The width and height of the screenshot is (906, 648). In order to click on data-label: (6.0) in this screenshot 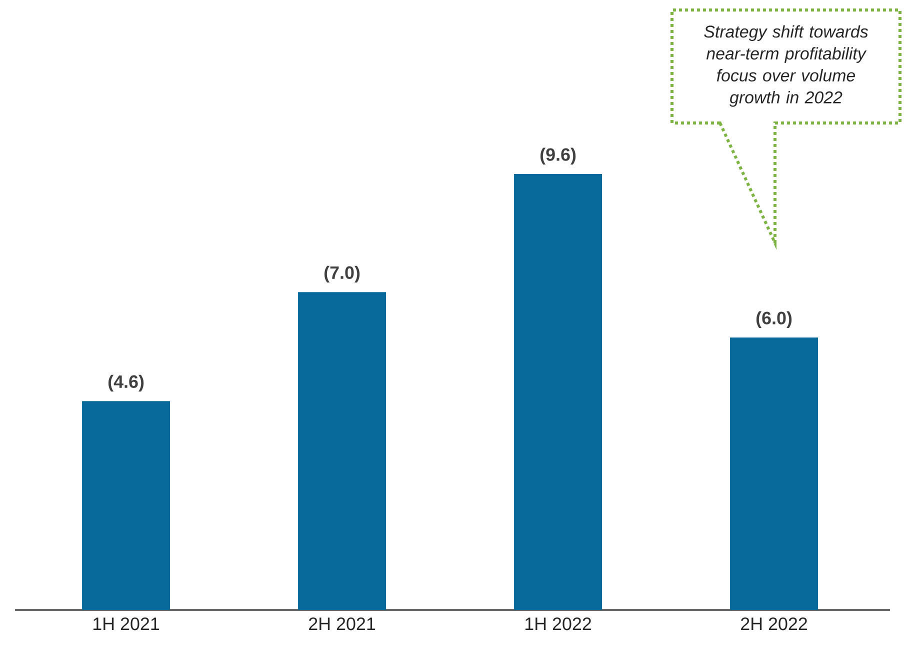, I will do `click(774, 319)`.